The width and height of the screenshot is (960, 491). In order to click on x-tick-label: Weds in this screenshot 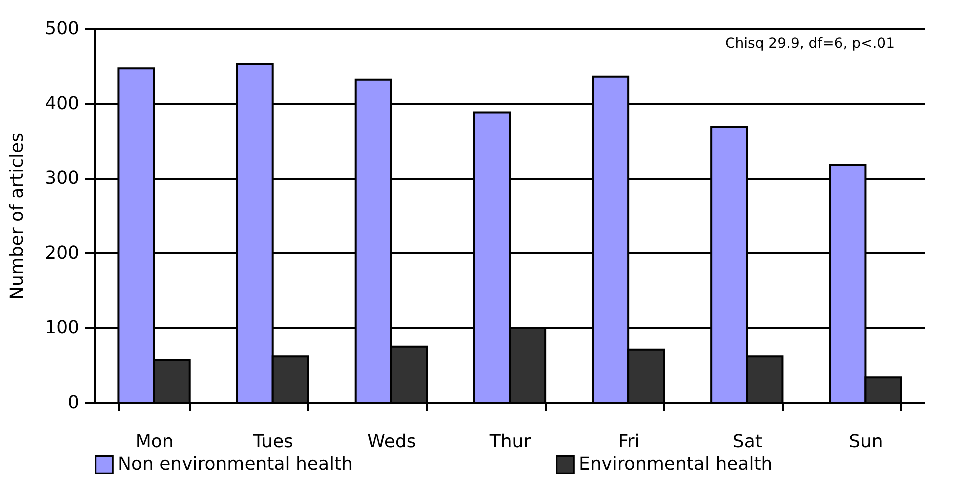, I will do `click(392, 442)`.